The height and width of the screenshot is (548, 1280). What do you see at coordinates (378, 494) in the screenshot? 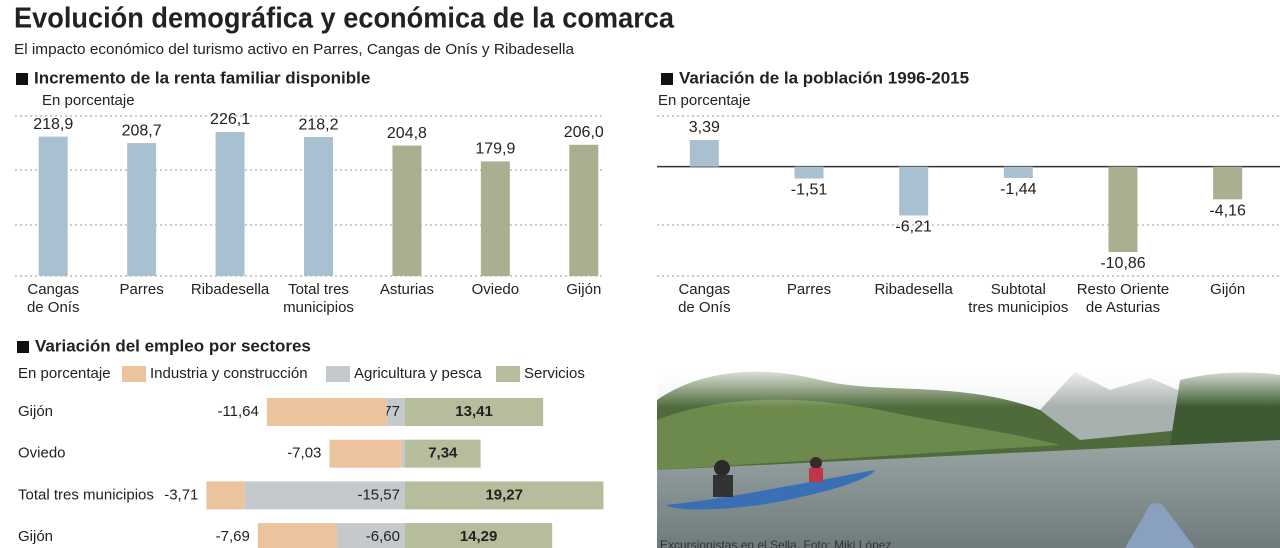
I see `value-label: -15,57` at bounding box center [378, 494].